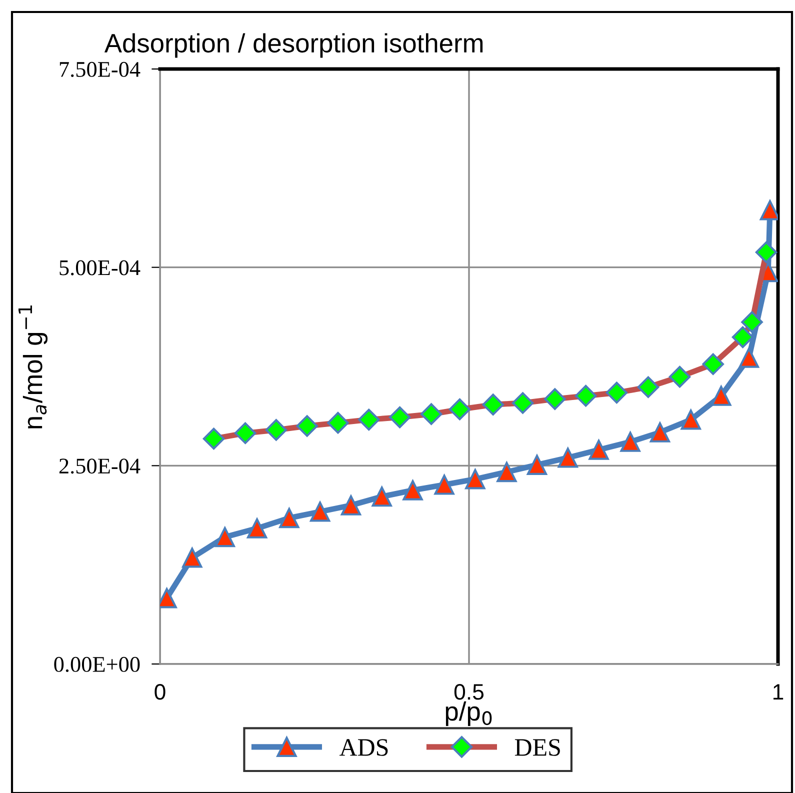 This screenshot has width=795, height=793. What do you see at coordinates (97, 664) in the screenshot?
I see `y-tick-label: 0.00E+00` at bounding box center [97, 664].